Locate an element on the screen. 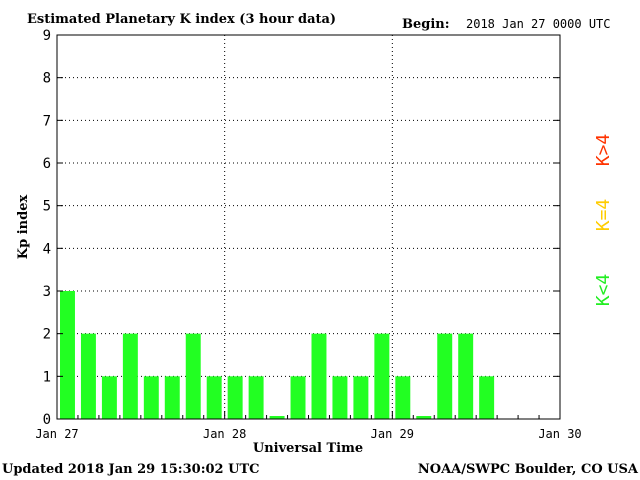 The image size is (640, 480). legend-label: K=4 is located at coordinates (603, 215).